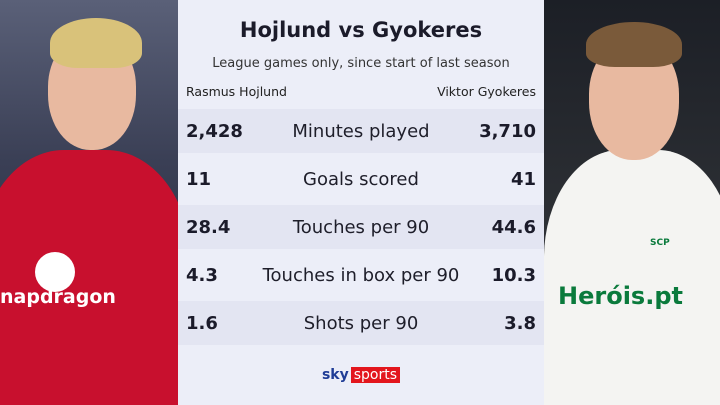 Image resolution: width=720 pixels, height=405 pixels. I want to click on right-value: 44.6, so click(513, 227).